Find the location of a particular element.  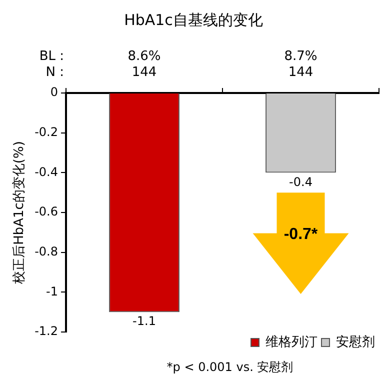

text: BL : is located at coordinates (51, 56).